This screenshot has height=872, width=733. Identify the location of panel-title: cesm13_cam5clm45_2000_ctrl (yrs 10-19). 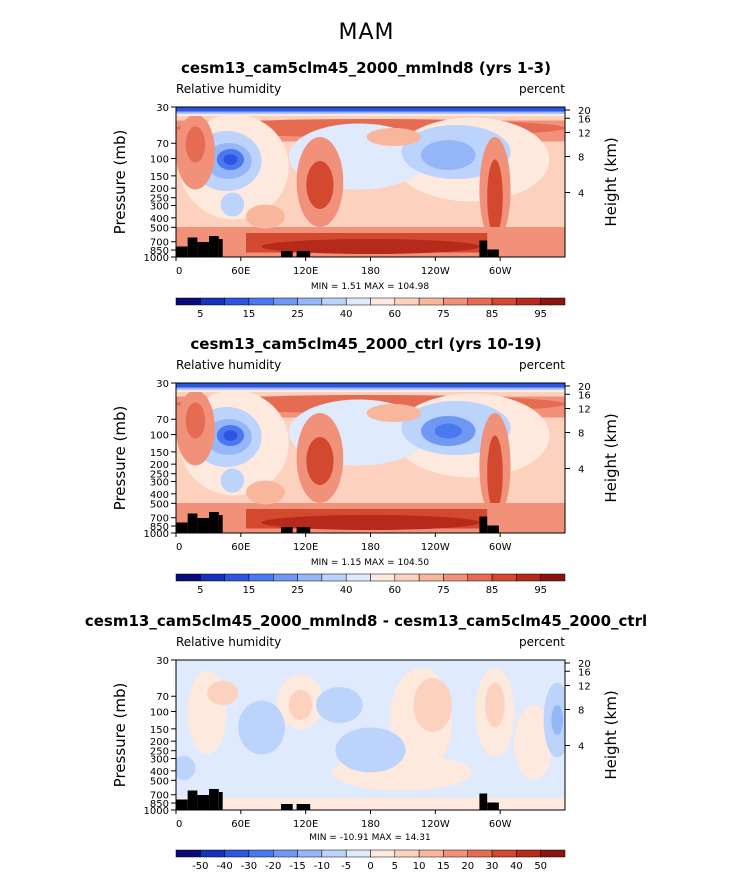
(365, 344).